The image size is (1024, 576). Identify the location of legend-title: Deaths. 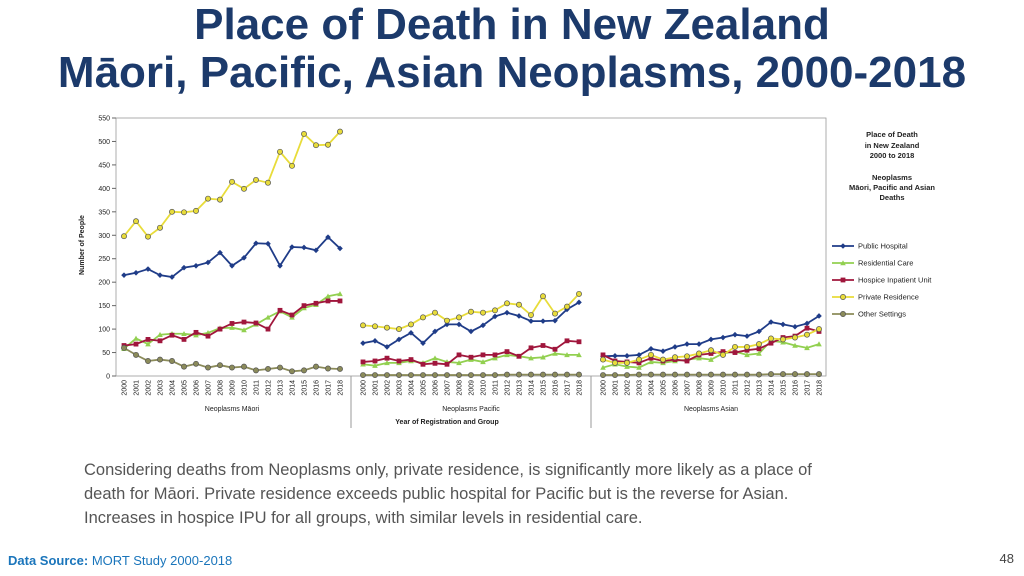
(891, 197).